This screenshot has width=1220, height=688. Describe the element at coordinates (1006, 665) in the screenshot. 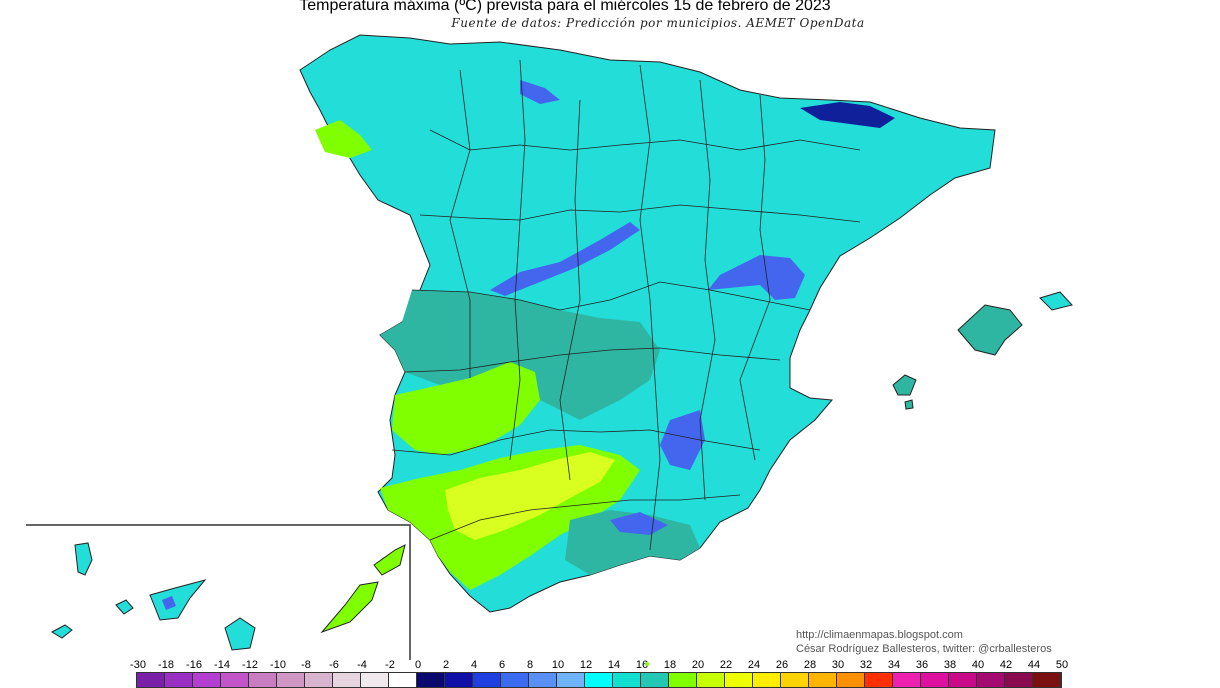

I see `legend-label: 42` at that location.